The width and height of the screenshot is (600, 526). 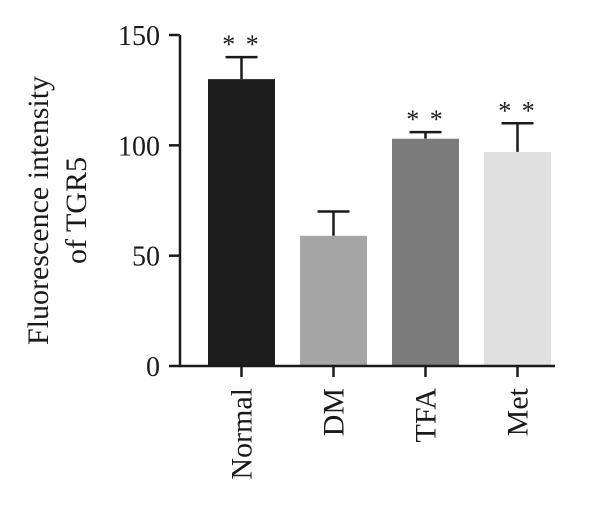 What do you see at coordinates (380, 423) in the screenshot?
I see `x-axis-labels: Normal DM TFA Met` at bounding box center [380, 423].